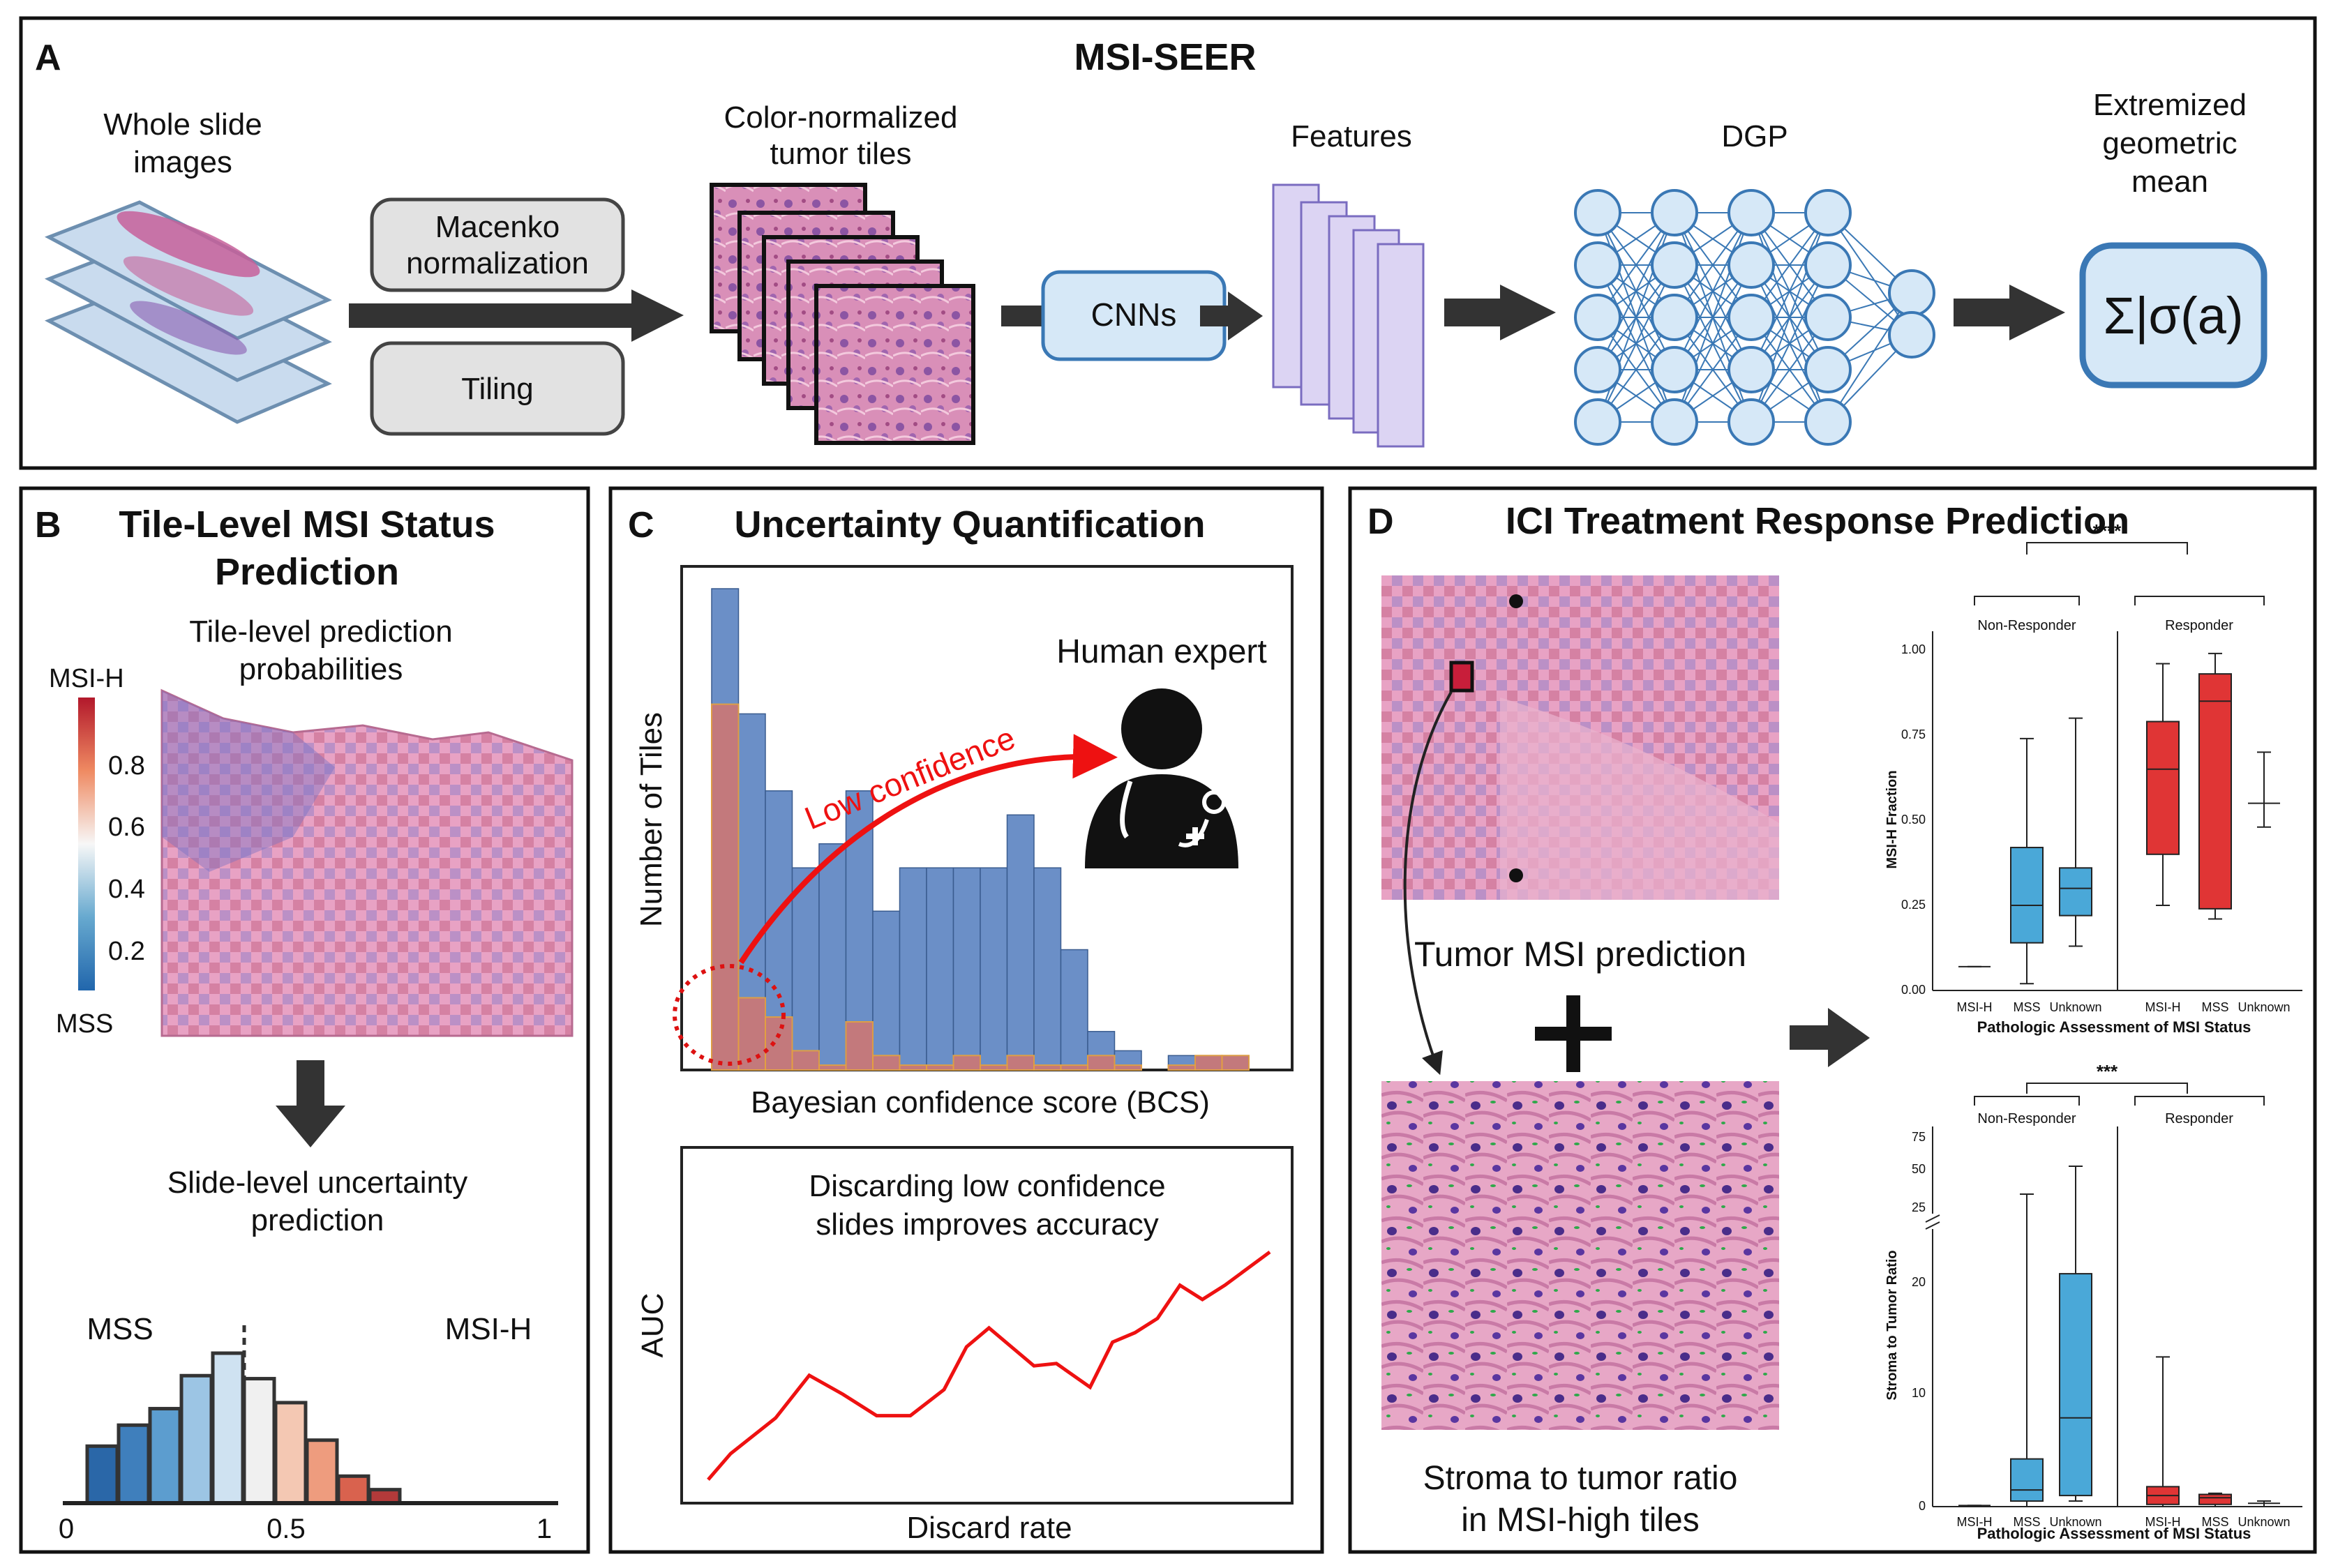 Image resolution: width=2331 pixels, height=1568 pixels. Describe the element at coordinates (188, 312) in the screenshot. I see `slide-stack-icon` at that location.